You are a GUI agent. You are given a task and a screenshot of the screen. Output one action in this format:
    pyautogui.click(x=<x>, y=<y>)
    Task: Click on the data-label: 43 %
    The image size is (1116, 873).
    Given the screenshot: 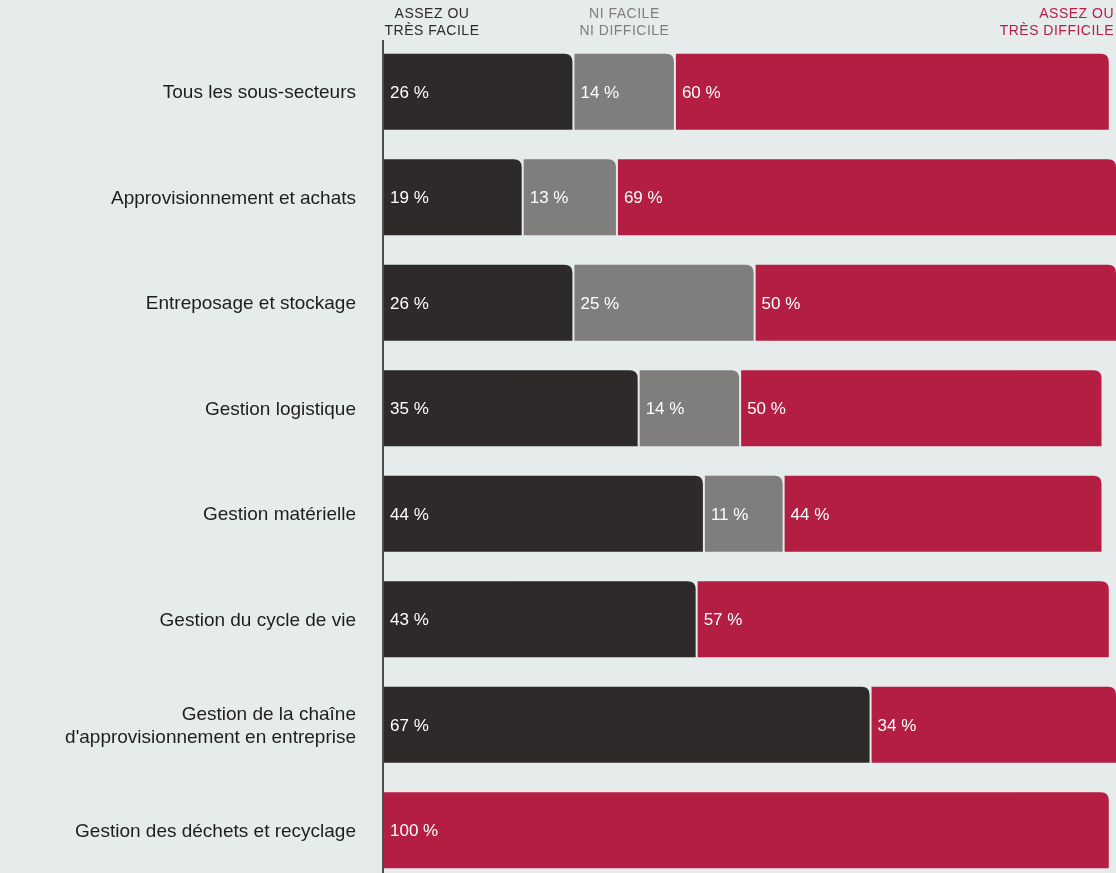 What is the action you would take?
    pyautogui.click(x=409, y=620)
    